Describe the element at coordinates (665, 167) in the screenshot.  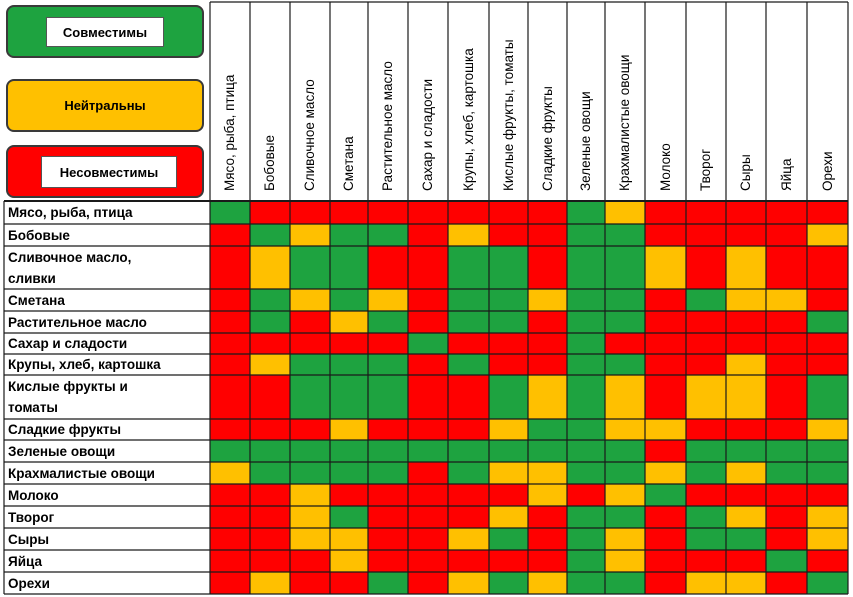
I see `column-label: Молоко` at that location.